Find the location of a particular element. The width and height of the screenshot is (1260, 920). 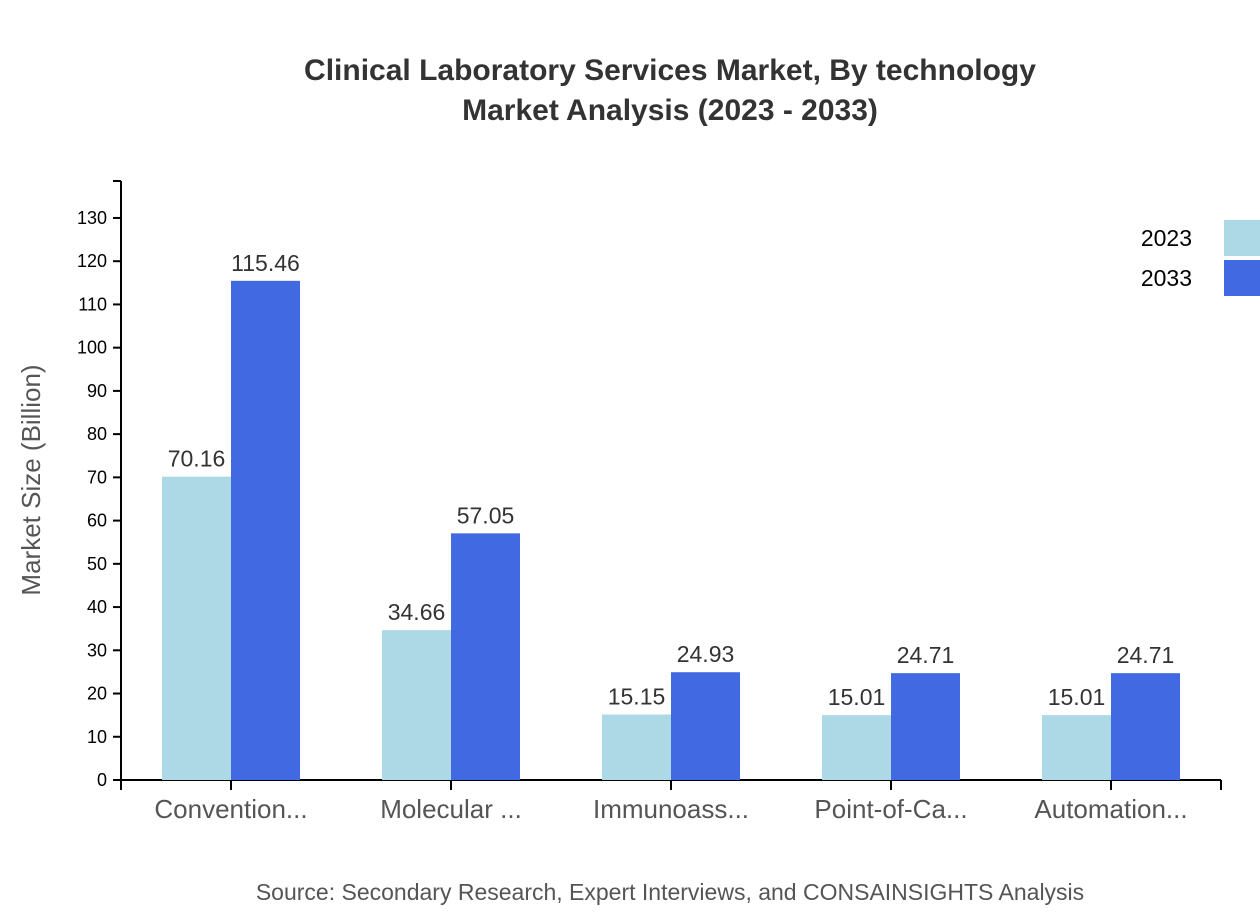

y-tick-label: 10 is located at coordinates (97, 737).